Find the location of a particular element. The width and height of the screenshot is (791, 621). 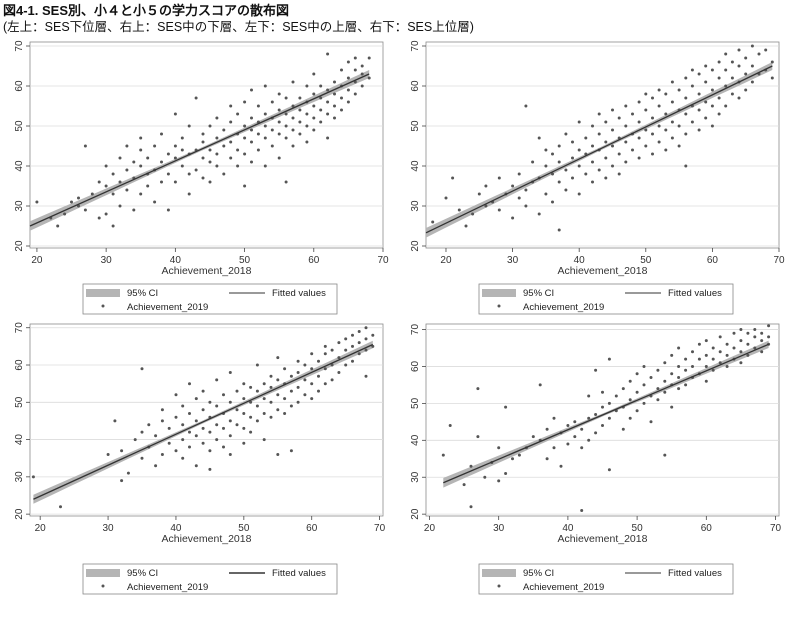

br-ytick-label: 20 is located at coordinates (415, 514).